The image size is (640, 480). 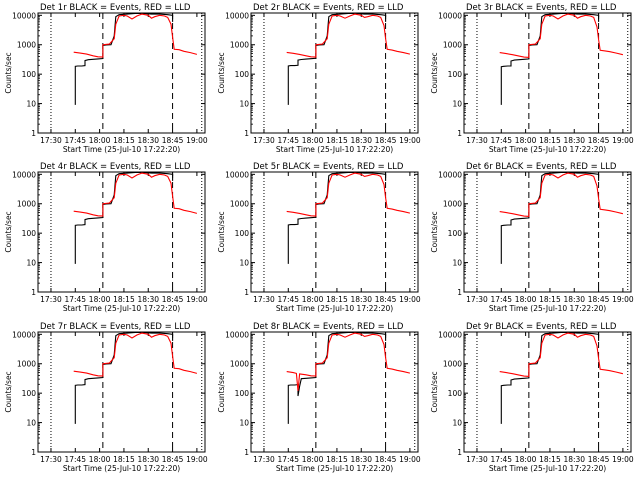 What do you see at coordinates (328, 8) in the screenshot?
I see `panel-title: Det 2r BLACK = Events, RED = LLD` at bounding box center [328, 8].